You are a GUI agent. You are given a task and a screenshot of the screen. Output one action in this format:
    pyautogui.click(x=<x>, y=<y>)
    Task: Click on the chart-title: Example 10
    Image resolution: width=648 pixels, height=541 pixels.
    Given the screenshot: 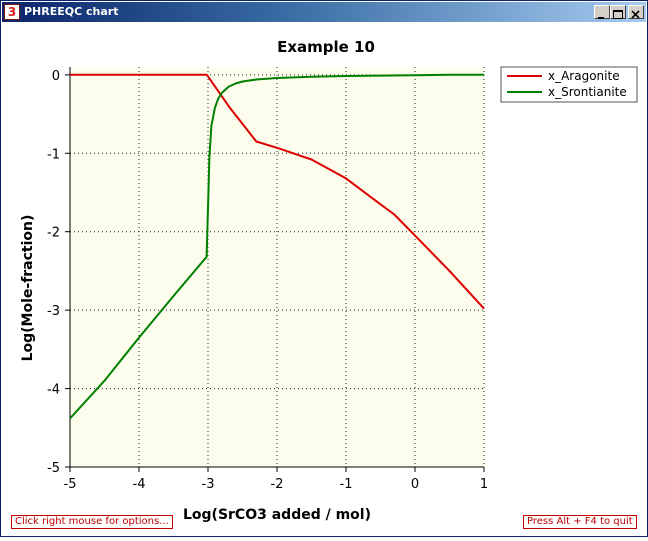 What is the action you would take?
    pyautogui.click(x=326, y=47)
    